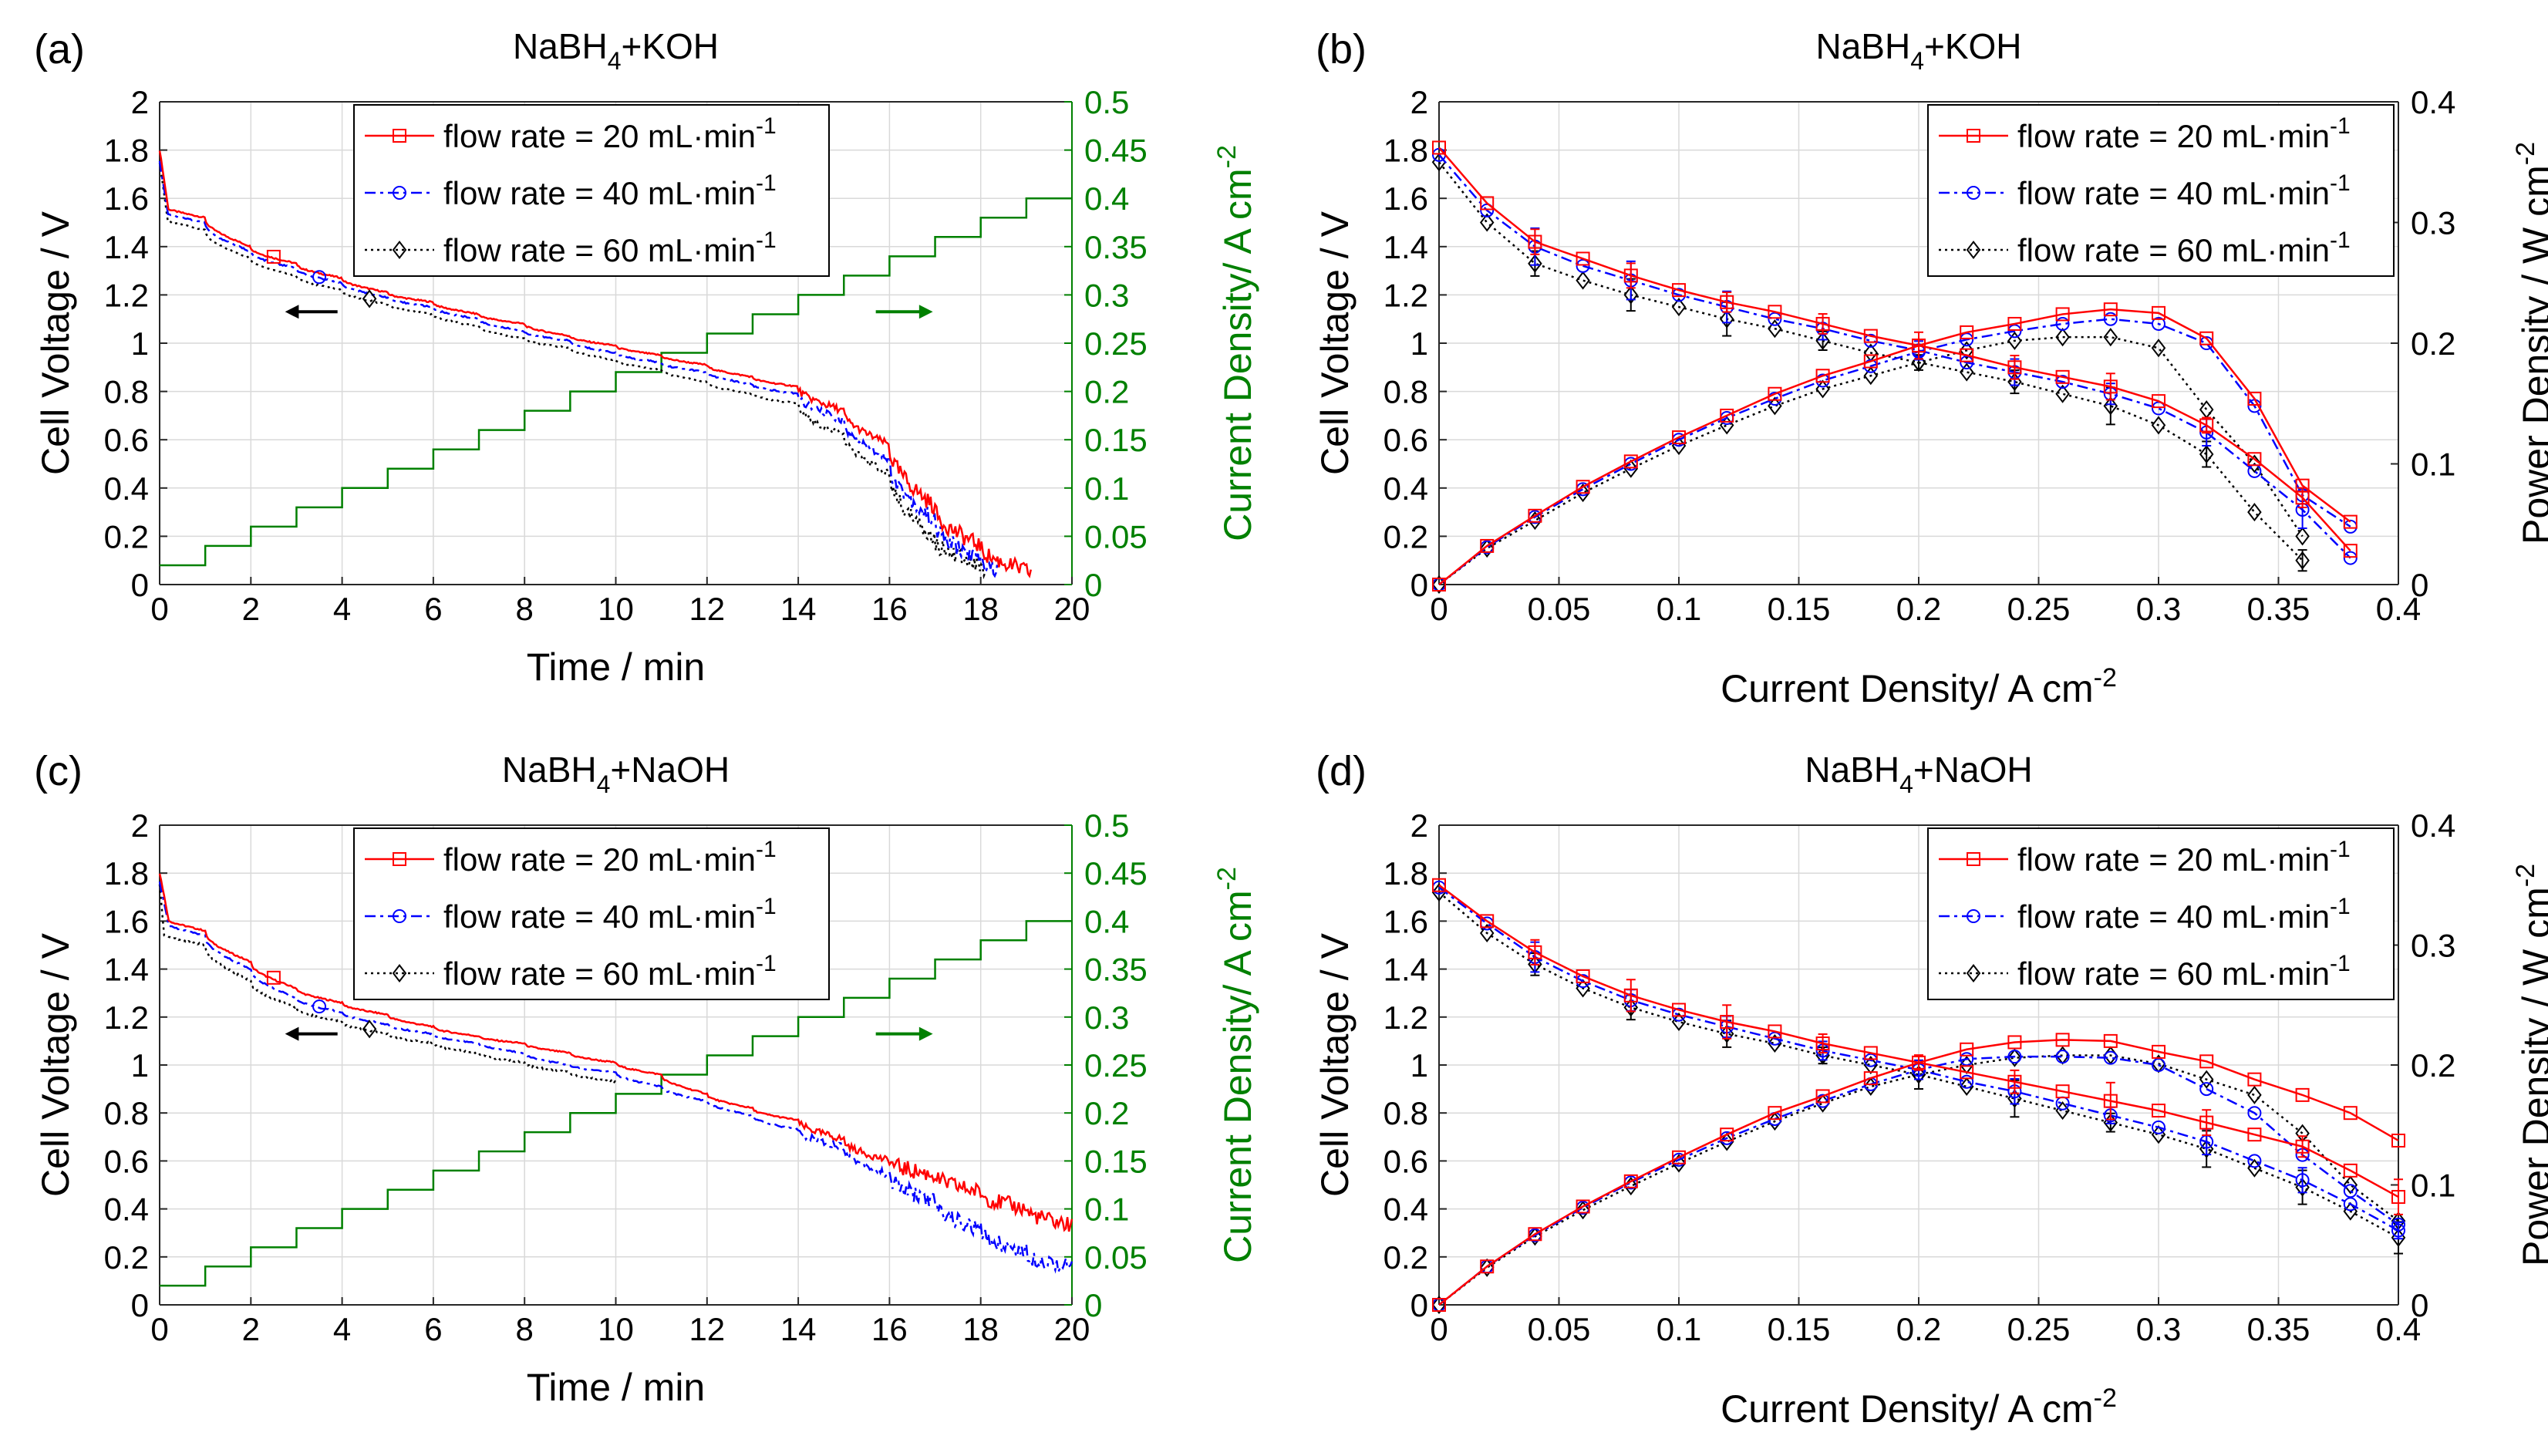 The width and height of the screenshot is (2548, 1456). Describe the element at coordinates (1906, 784) in the screenshot. I see `panel-title-part: 4` at that location.